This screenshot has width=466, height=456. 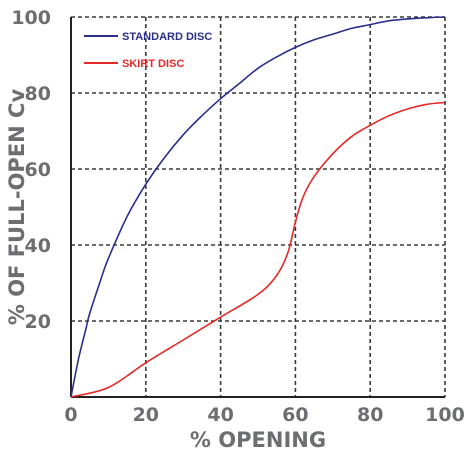 What do you see at coordinates (70, 415) in the screenshot?
I see `x-tick-label: 0` at bounding box center [70, 415].